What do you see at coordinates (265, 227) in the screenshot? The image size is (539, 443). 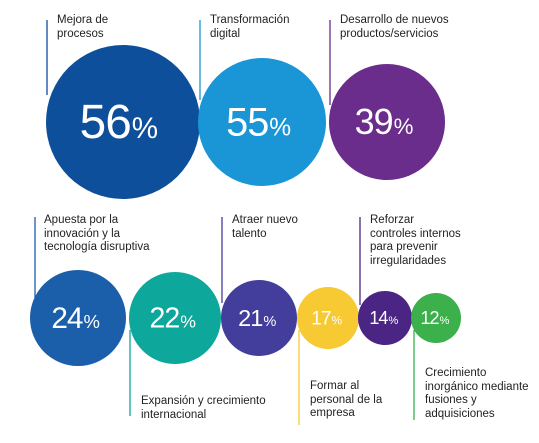 I see `bubble-label-6: Atraer nuevo talento` at bounding box center [265, 227].